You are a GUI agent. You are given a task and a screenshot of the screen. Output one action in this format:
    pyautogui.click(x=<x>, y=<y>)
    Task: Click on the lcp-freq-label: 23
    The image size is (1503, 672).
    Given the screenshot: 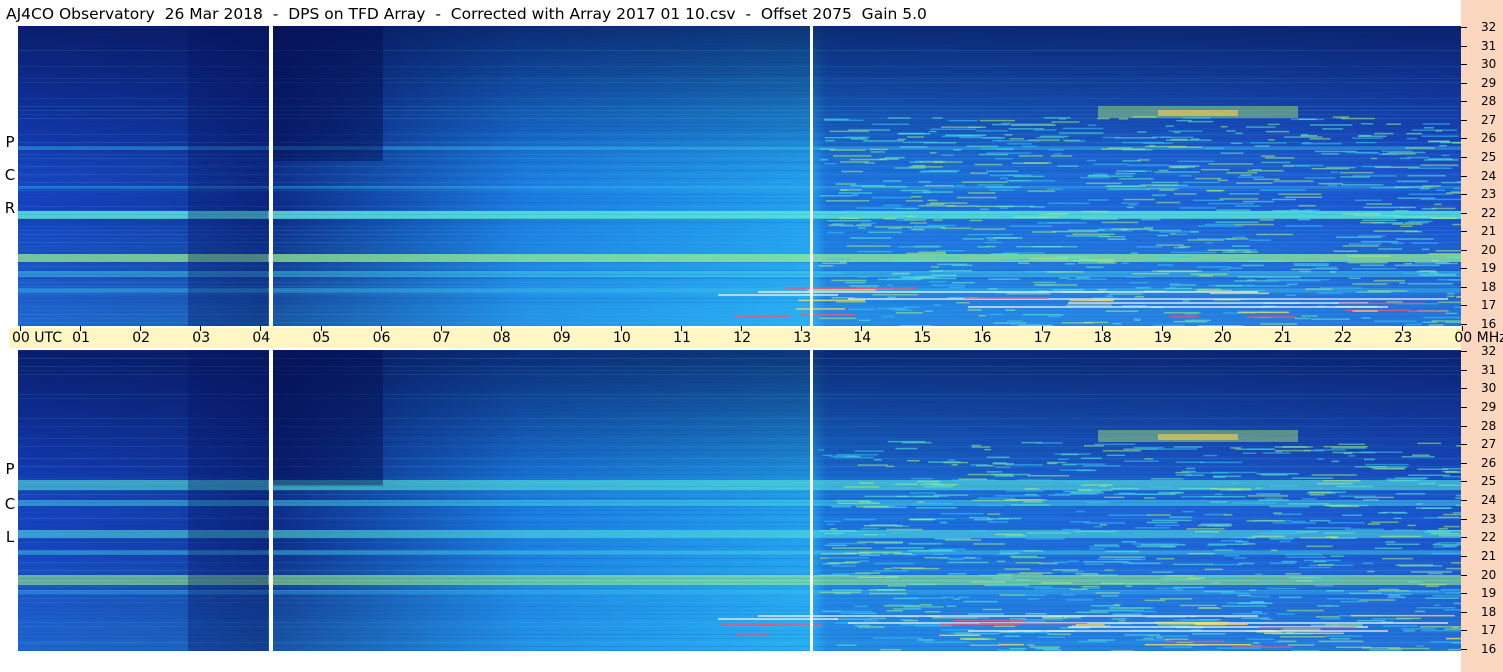 What is the action you would take?
    pyautogui.click(x=1489, y=518)
    